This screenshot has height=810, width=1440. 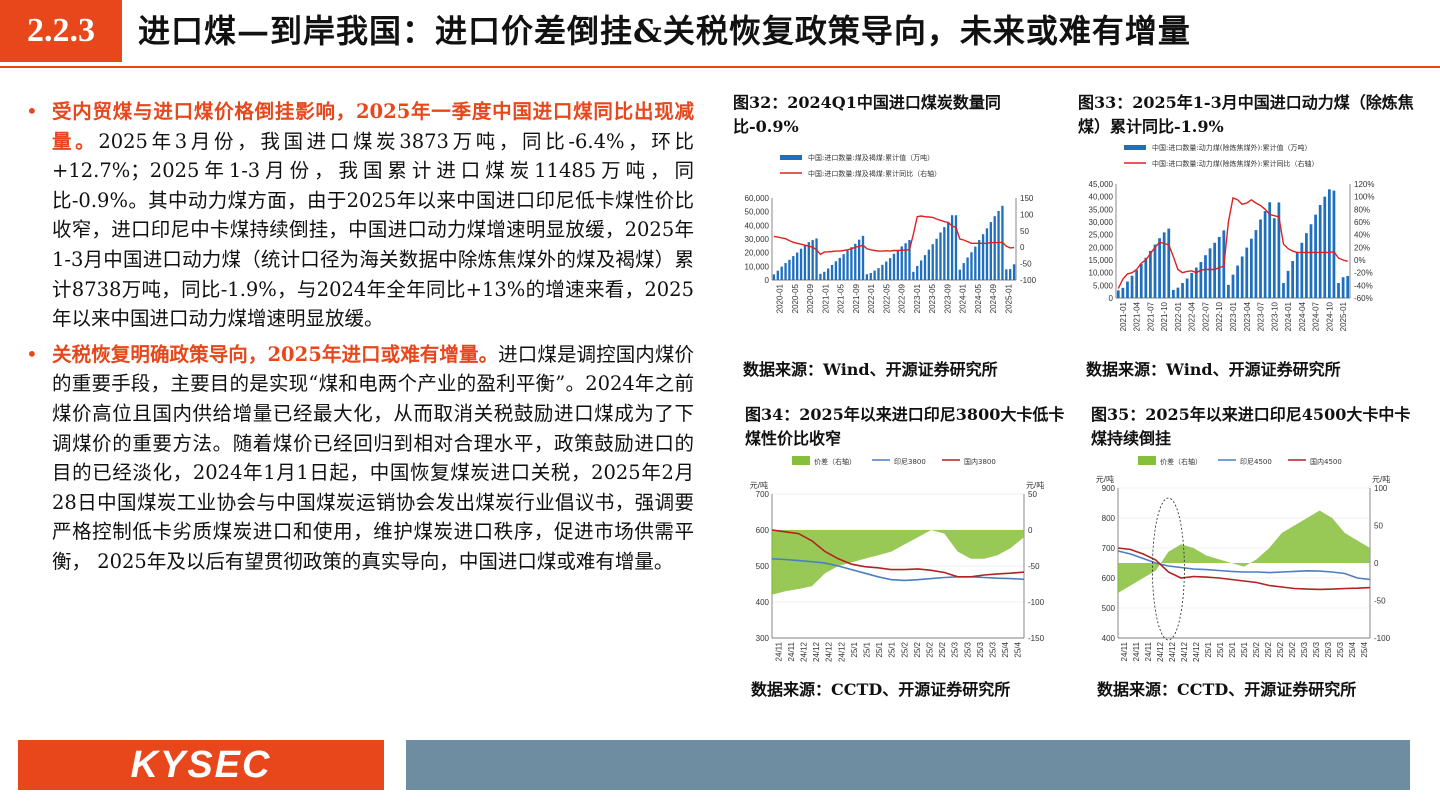 I want to click on x-tick-label: 2021-05, so click(x=841, y=298).